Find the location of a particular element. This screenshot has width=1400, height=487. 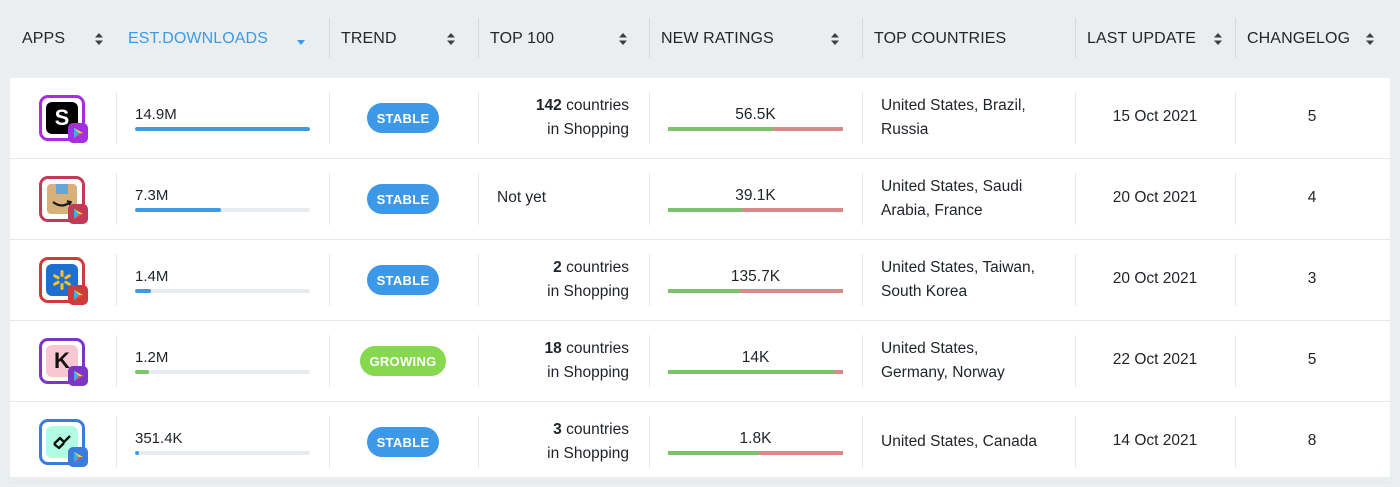

top-countries-text: United States, Brazil, Russia is located at coordinates (973, 118).